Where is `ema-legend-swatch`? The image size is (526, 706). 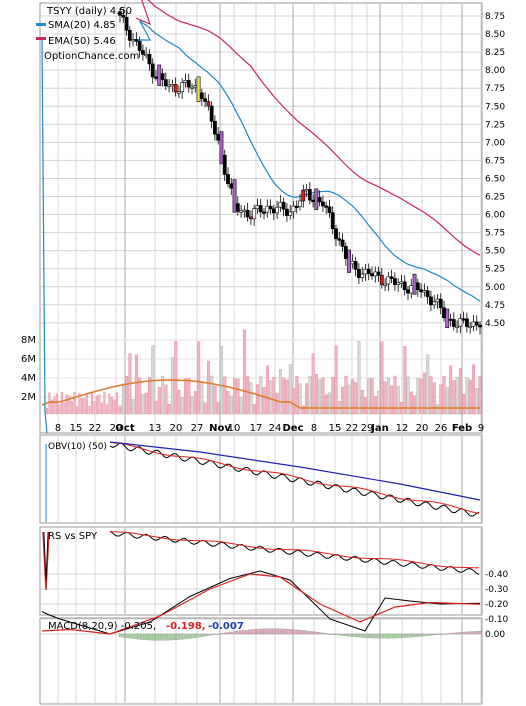 ema-legend-swatch is located at coordinates (41, 38).